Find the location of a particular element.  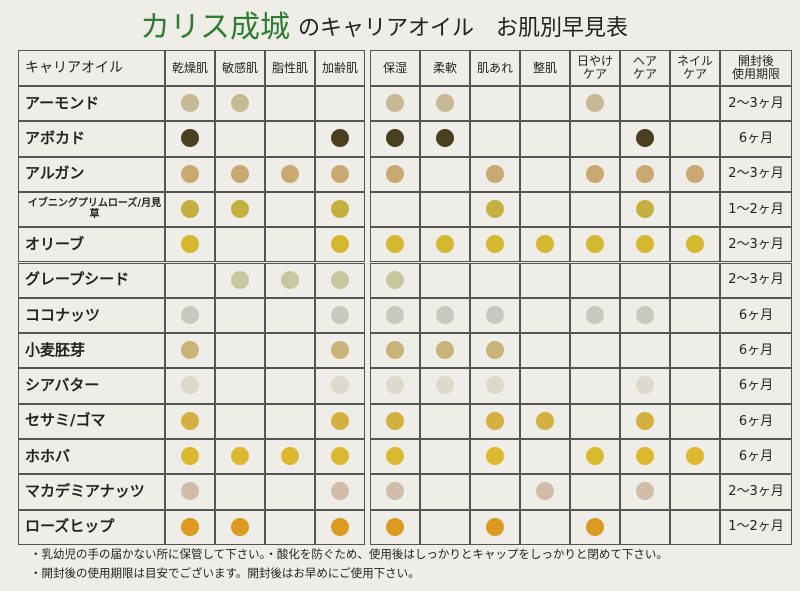

column-header: 脂性肌 is located at coordinates (290, 68).